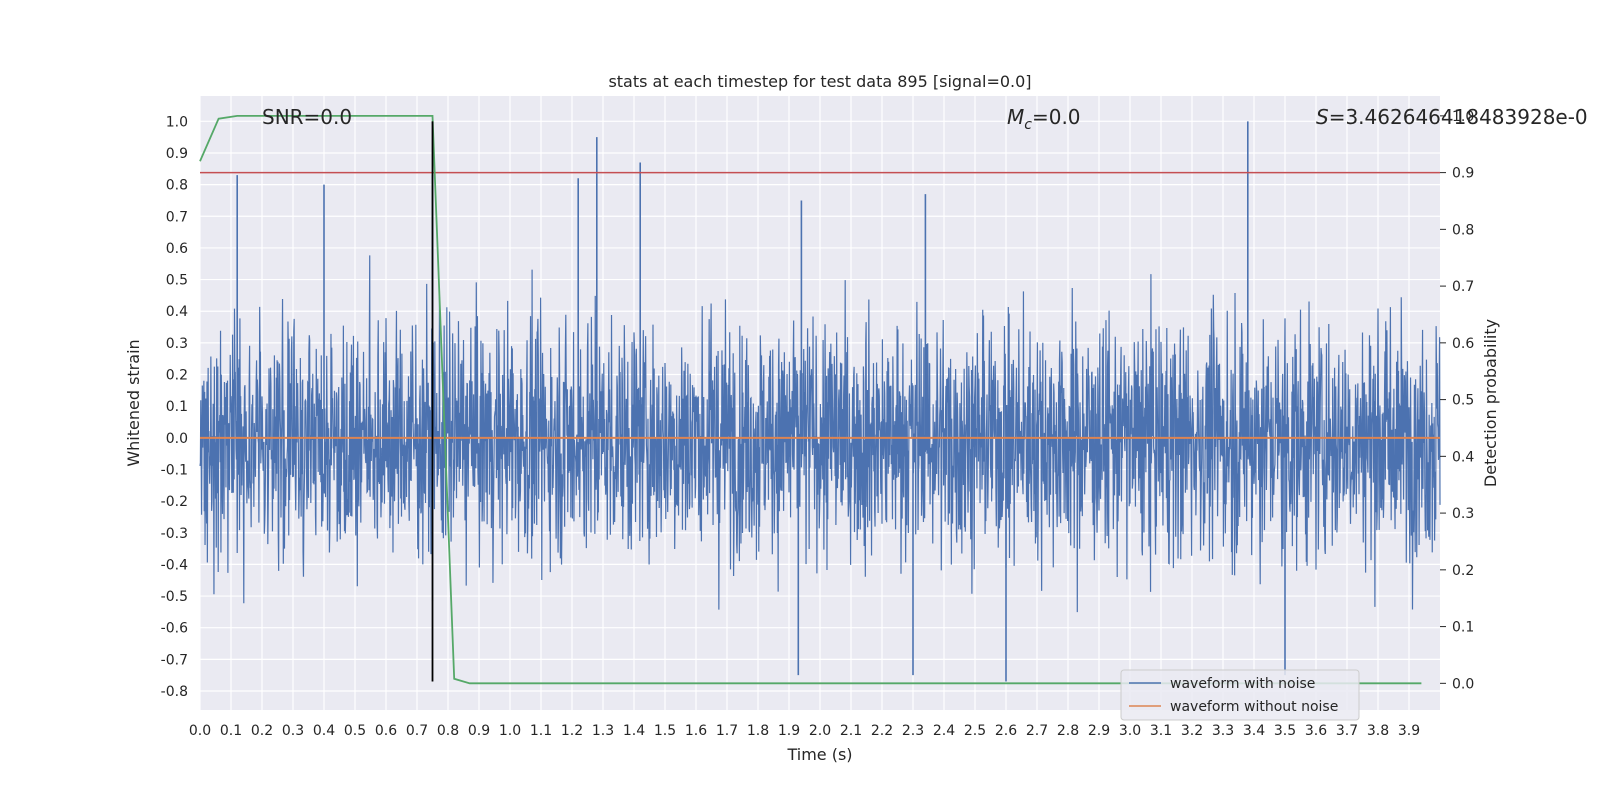 The image size is (1600, 800). Describe the element at coordinates (174, 629) in the screenshot. I see `y-tick-label: -0.6` at that location.